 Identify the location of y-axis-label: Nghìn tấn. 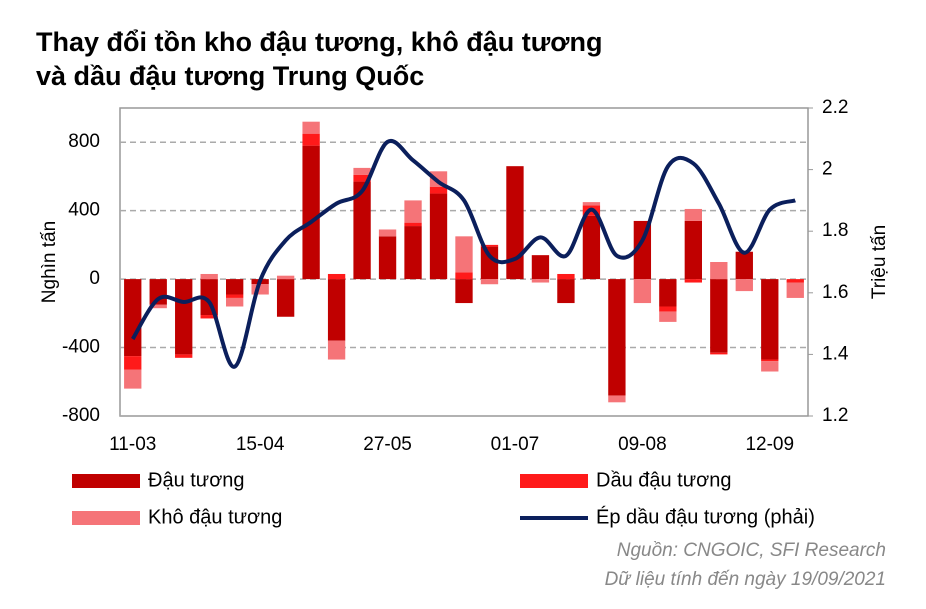
(49, 262).